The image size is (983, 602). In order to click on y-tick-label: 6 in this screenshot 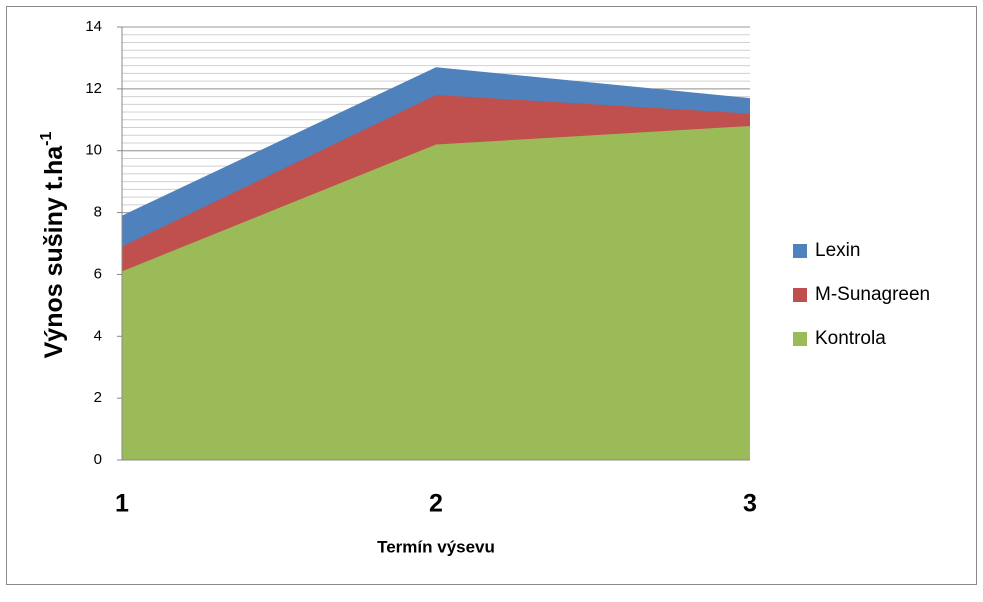, I will do `click(98, 273)`.